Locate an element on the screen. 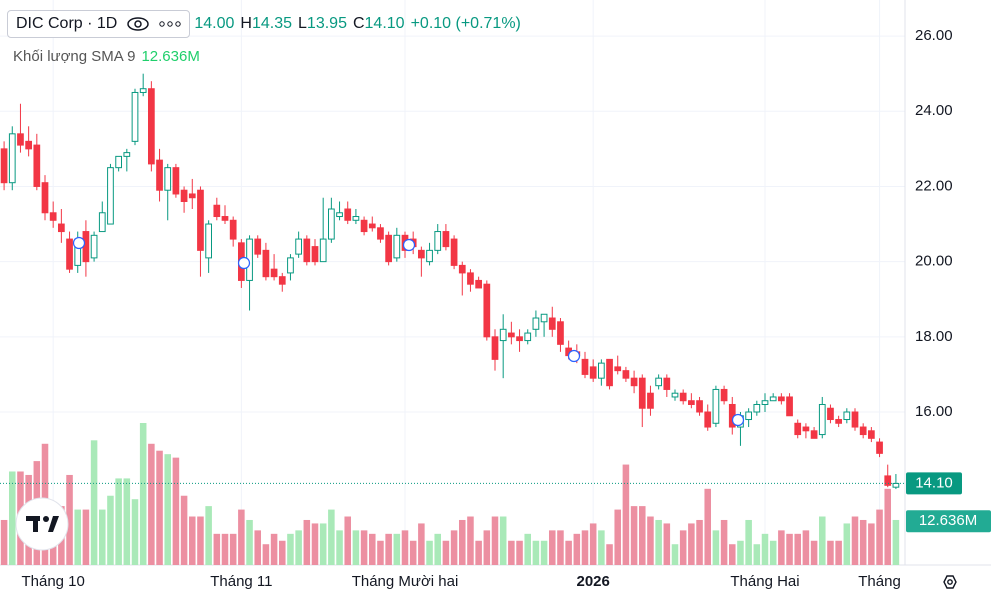  tv-logo is located at coordinates (42, 524).